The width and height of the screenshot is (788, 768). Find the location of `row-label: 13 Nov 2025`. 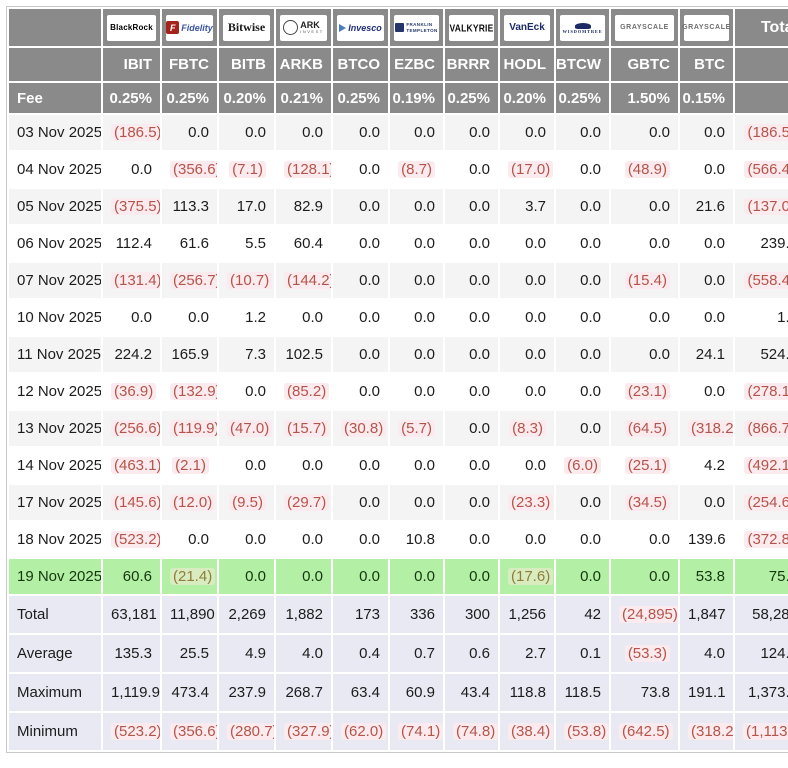

row-label: 13 Nov 2025 is located at coordinates (55, 428).